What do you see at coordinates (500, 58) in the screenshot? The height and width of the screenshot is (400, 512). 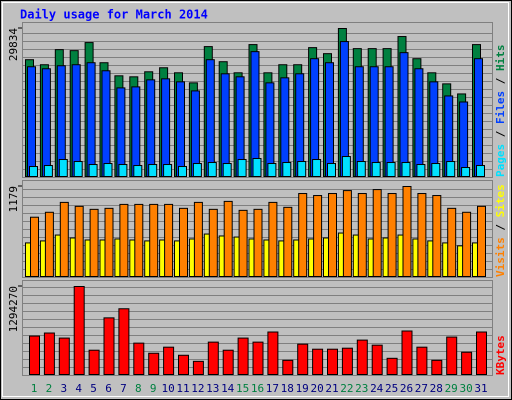 I see `legend-entry: Hits` at bounding box center [500, 58].